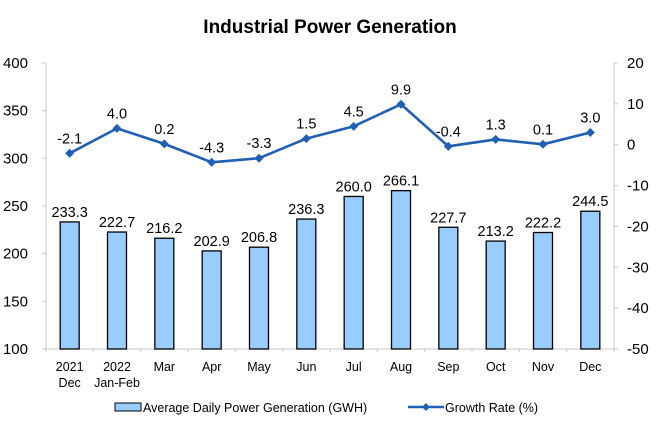 This screenshot has height=440, width=660. I want to click on right-tick-label: -40, so click(638, 308).